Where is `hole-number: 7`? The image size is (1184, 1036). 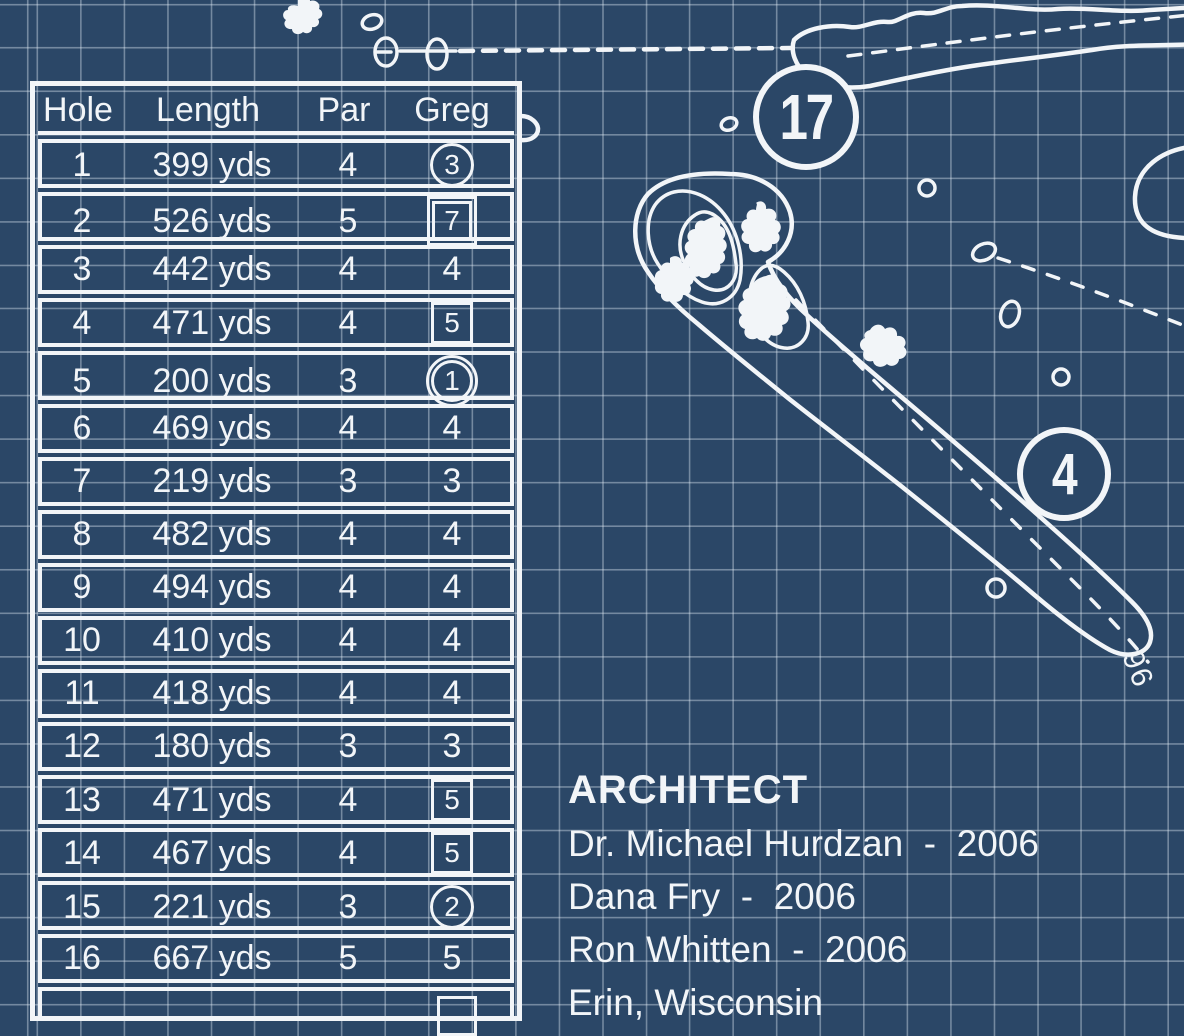 hole-number: 7 is located at coordinates (82, 481).